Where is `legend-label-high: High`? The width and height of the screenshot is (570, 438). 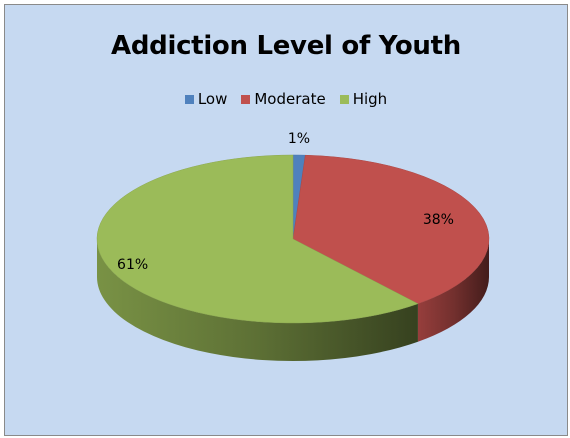 legend-label-high: High is located at coordinates (370, 99).